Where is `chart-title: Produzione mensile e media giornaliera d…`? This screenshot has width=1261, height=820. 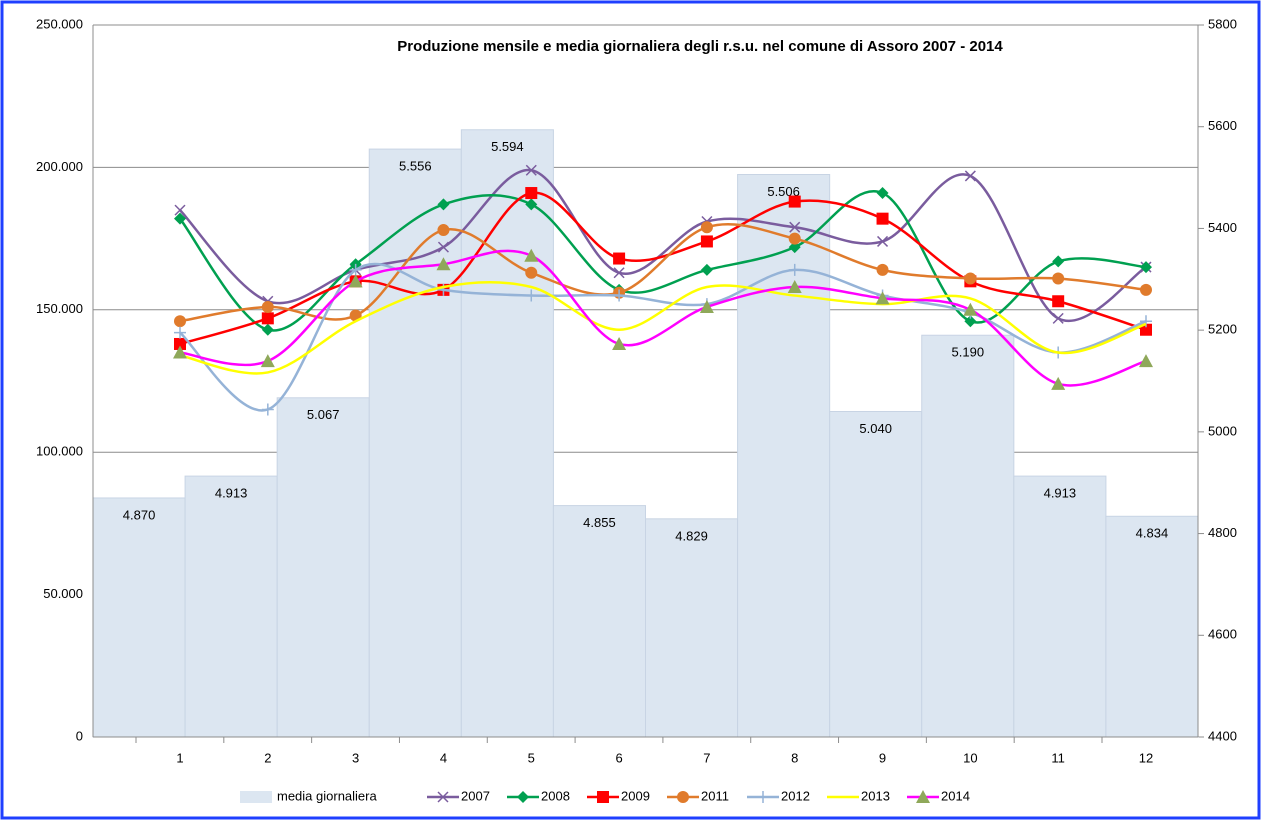 chart-title: Produzione mensile e media giornaliera d… is located at coordinates (700, 46).